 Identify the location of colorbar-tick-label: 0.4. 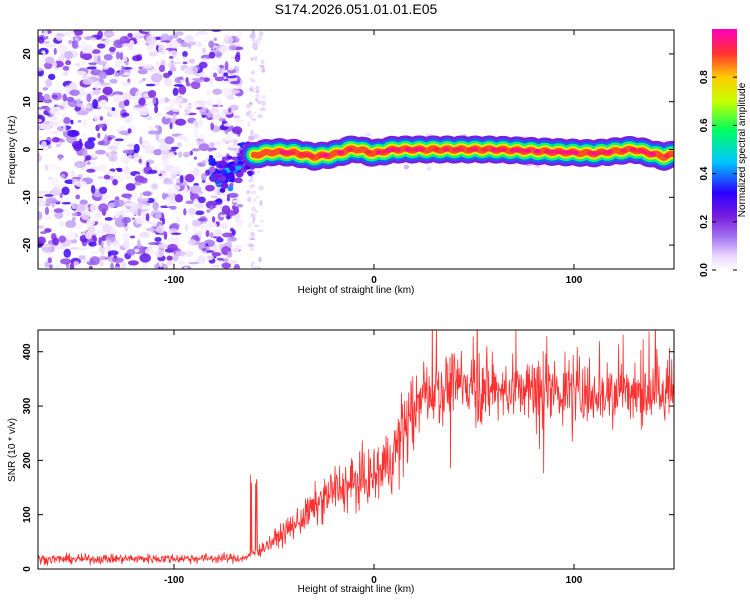
(704, 173).